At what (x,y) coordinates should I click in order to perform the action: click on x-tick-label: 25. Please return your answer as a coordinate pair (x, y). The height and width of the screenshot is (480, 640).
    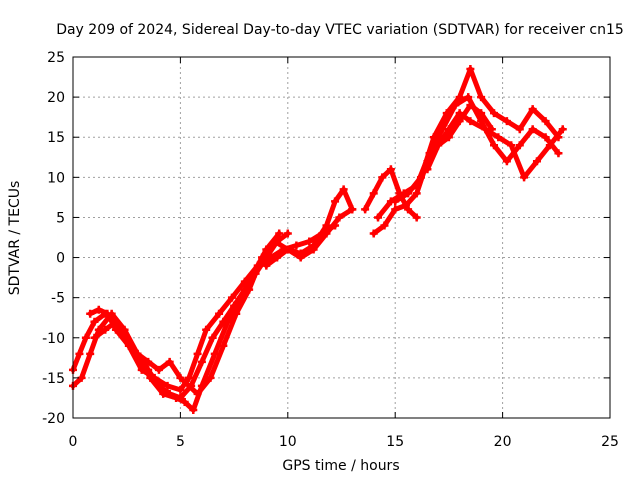
    Looking at the image, I should click on (610, 442).